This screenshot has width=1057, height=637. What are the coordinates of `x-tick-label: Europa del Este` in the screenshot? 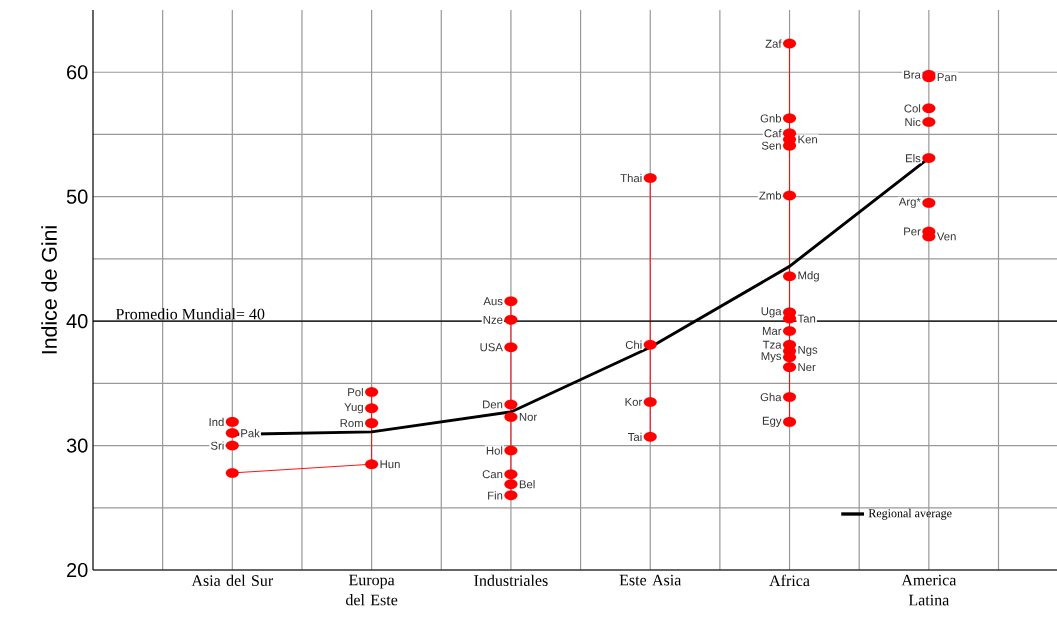 It's located at (371, 590).